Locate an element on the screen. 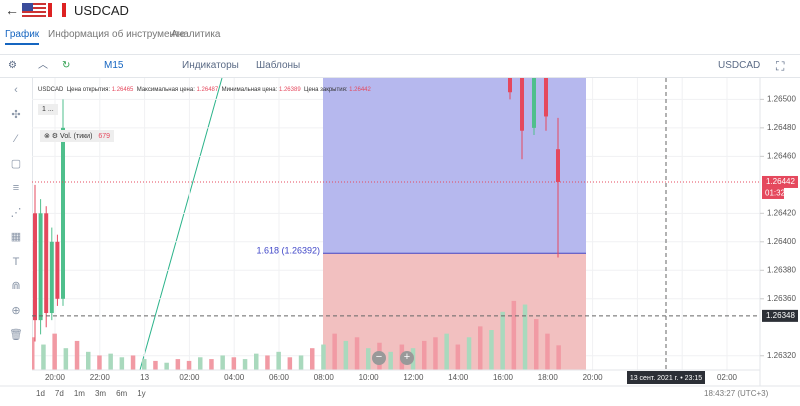 Image resolution: width=800 pixels, height=406 pixels. tab: Аналитика is located at coordinates (196, 34).